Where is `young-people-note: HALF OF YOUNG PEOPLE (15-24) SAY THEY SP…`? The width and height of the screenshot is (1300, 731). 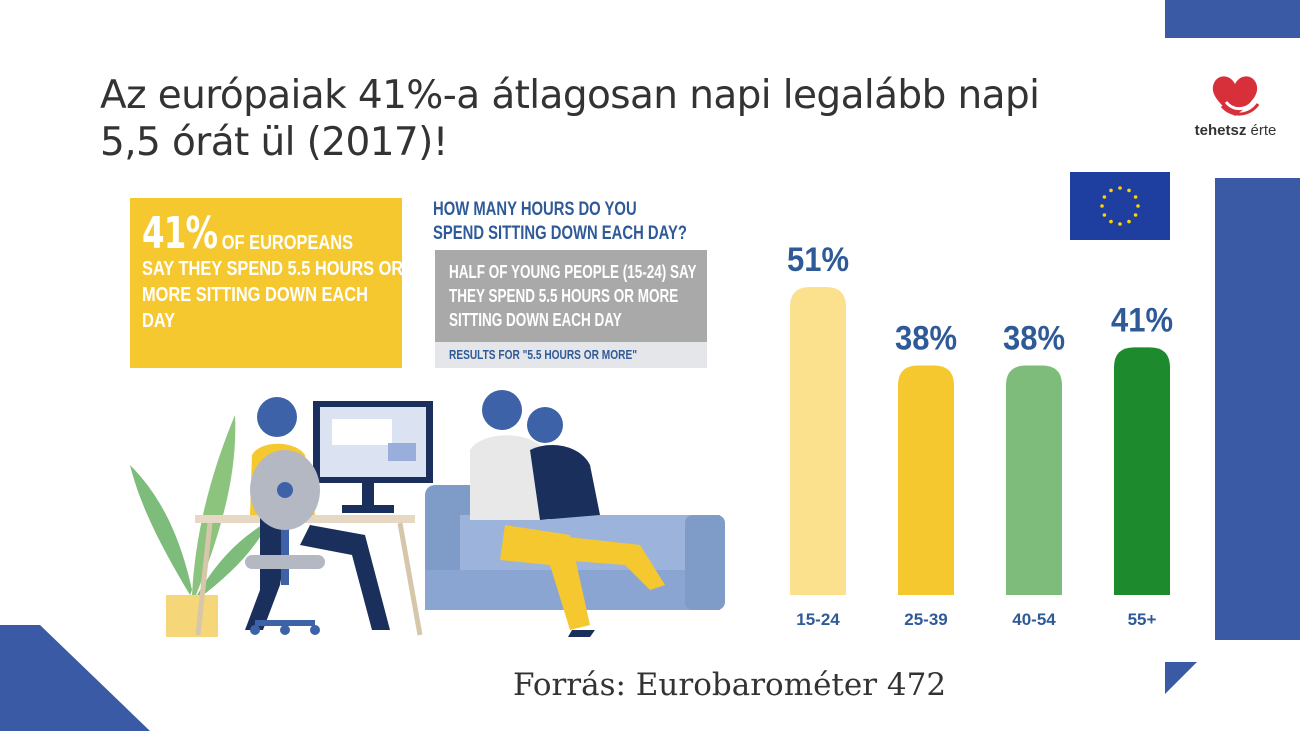 young-people-note: HALF OF YOUNG PEOPLE (15-24) SAY THEY SP… is located at coordinates (573, 296).